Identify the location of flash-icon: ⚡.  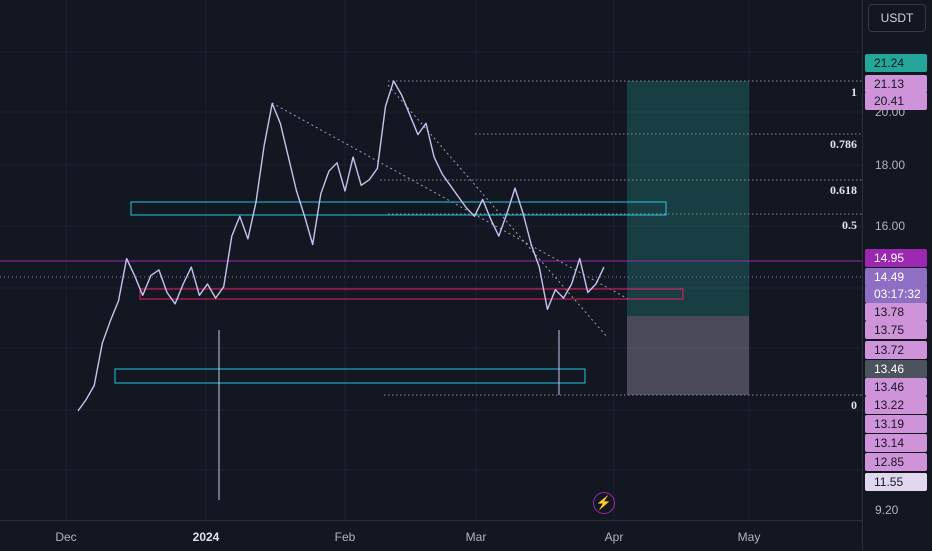
(604, 503).